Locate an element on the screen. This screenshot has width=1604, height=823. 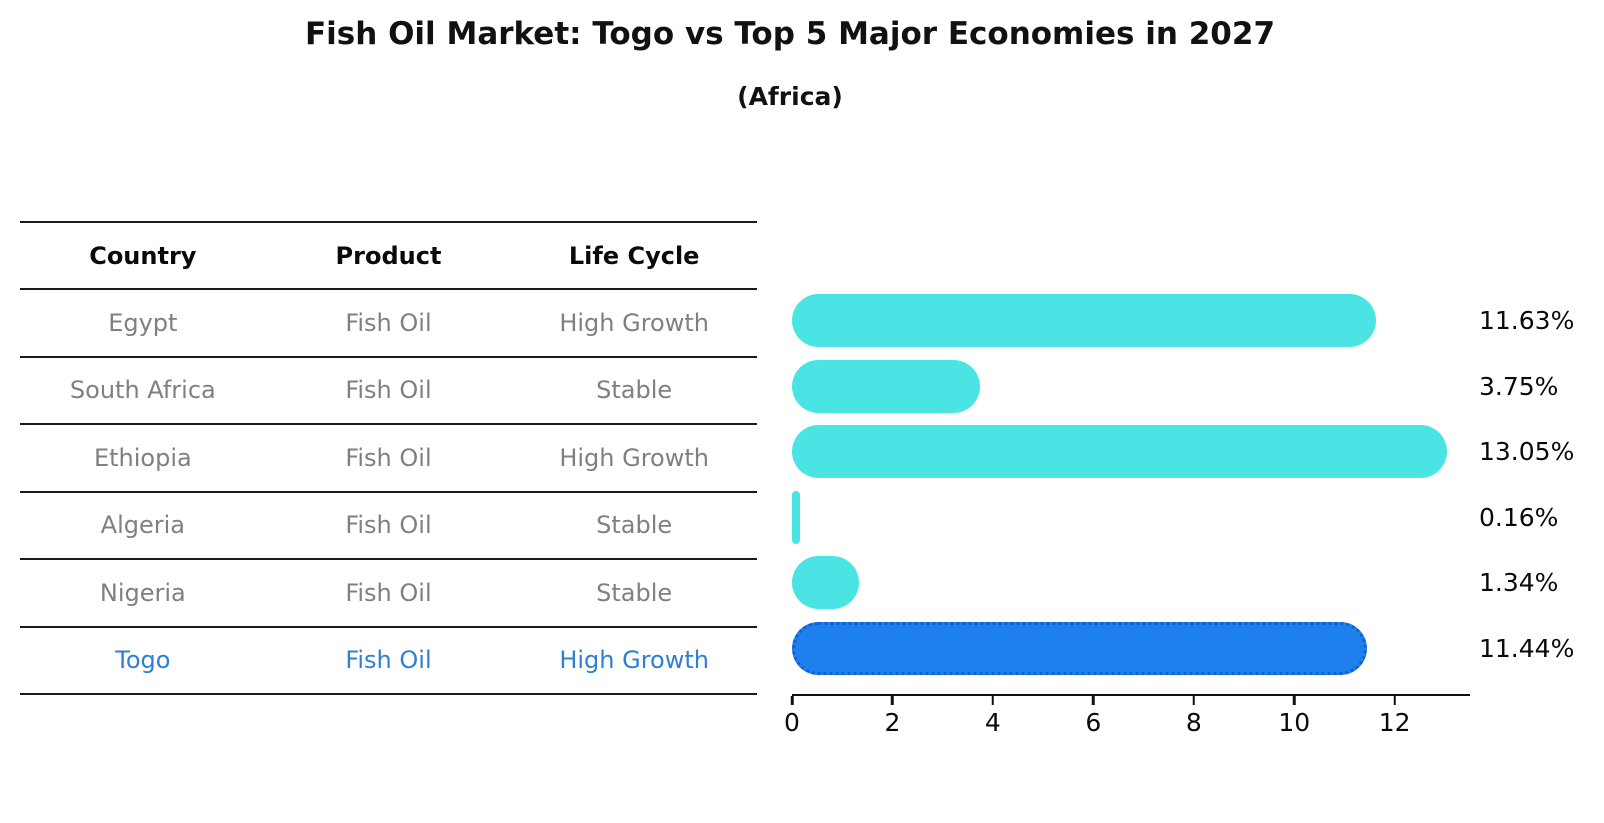
x-tick-label: 8 is located at coordinates (1193, 722).